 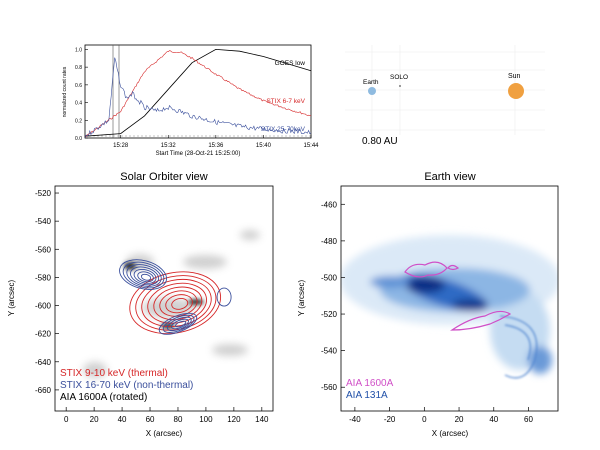 I want to click on earth-ytick-label: -500, so click(x=329, y=277).